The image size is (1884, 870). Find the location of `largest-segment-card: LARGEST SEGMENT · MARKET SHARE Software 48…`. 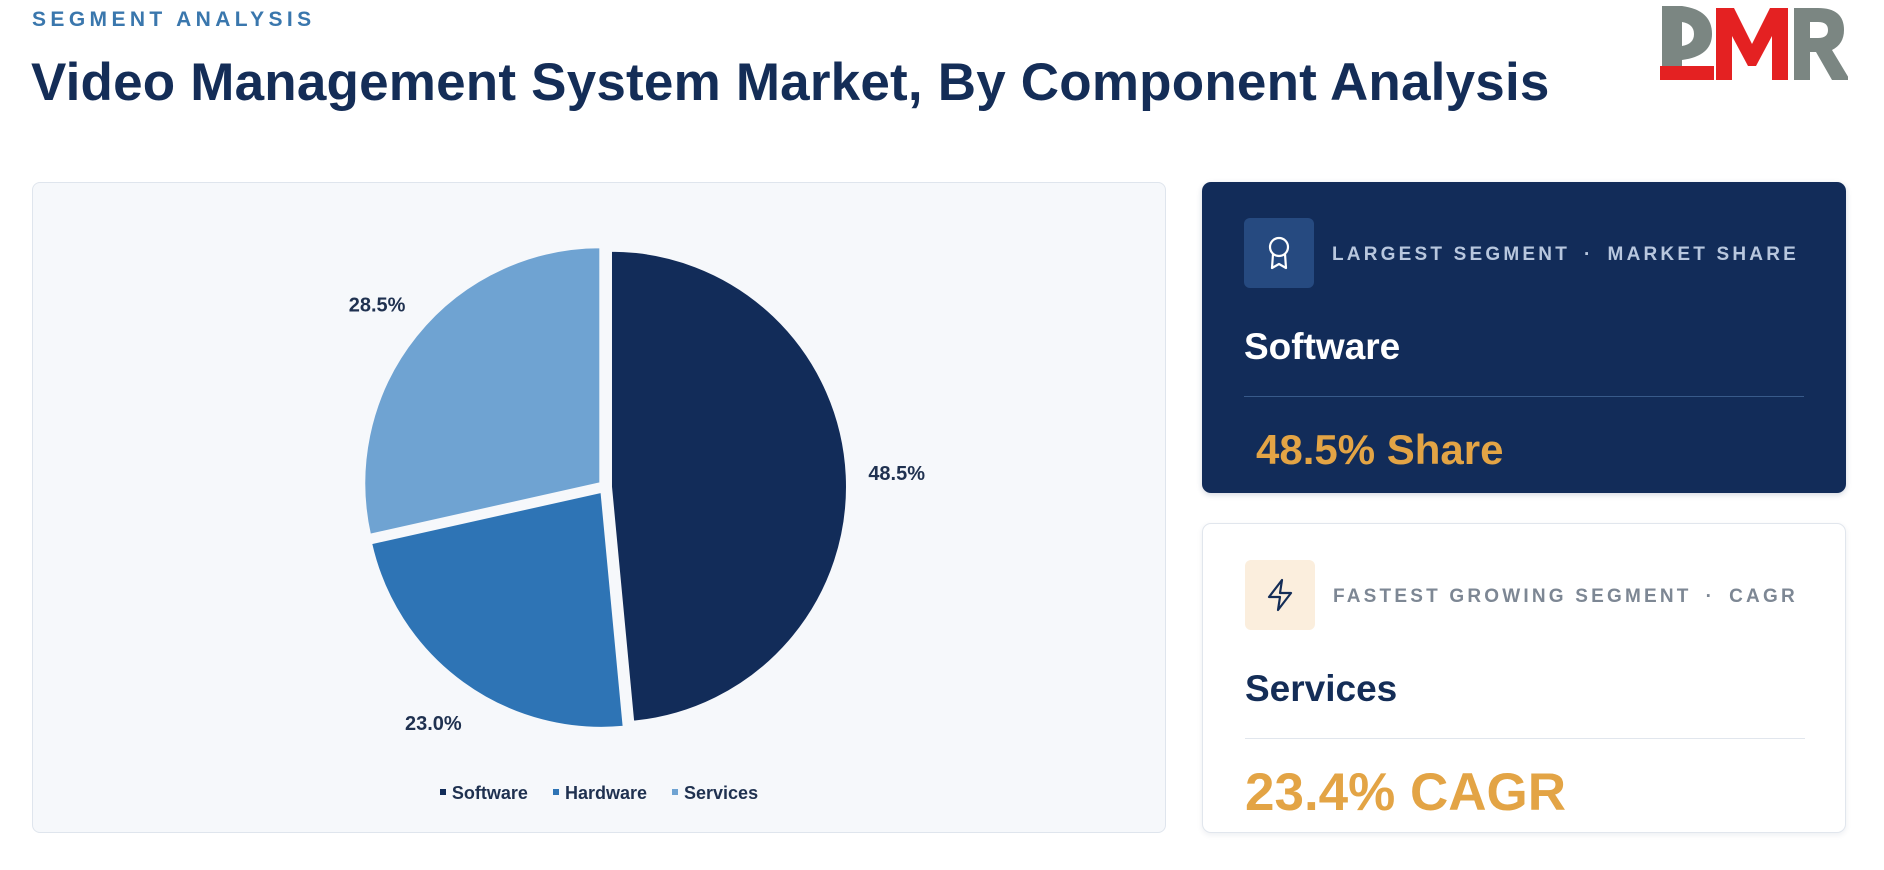

largest-segment-card: LARGEST SEGMENT · MARKET SHARE Software 48… is located at coordinates (1524, 337).